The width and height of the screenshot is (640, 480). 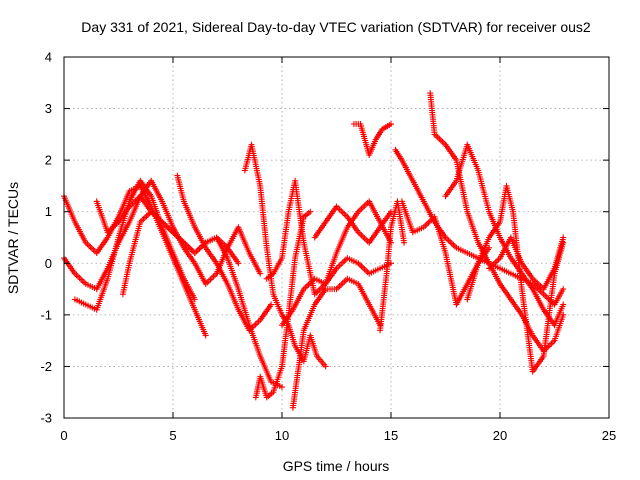 What do you see at coordinates (500, 435) in the screenshot?
I see `x-tick-label: 20` at bounding box center [500, 435].